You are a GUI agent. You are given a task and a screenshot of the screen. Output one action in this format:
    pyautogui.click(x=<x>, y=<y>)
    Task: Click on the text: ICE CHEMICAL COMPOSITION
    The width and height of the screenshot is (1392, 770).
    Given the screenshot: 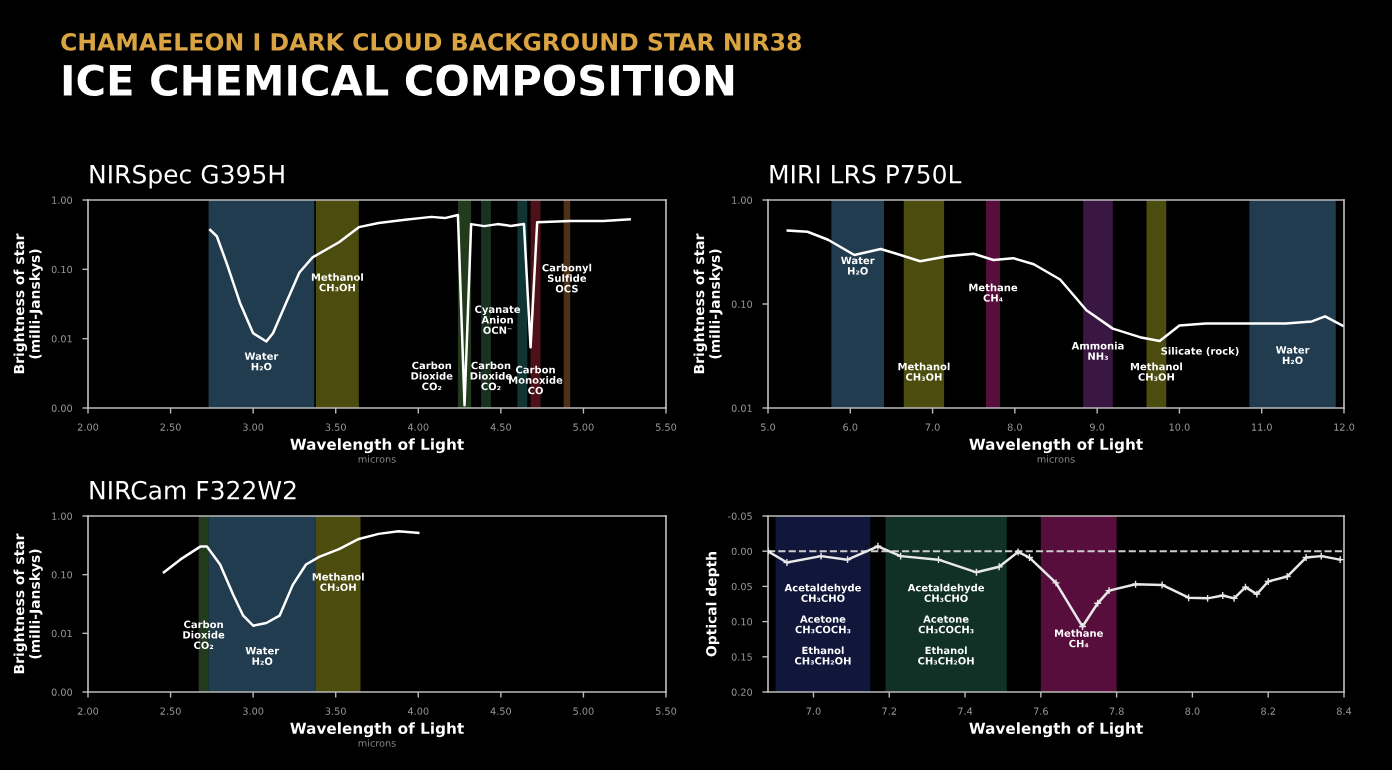 What is the action you would take?
    pyautogui.click(x=398, y=80)
    